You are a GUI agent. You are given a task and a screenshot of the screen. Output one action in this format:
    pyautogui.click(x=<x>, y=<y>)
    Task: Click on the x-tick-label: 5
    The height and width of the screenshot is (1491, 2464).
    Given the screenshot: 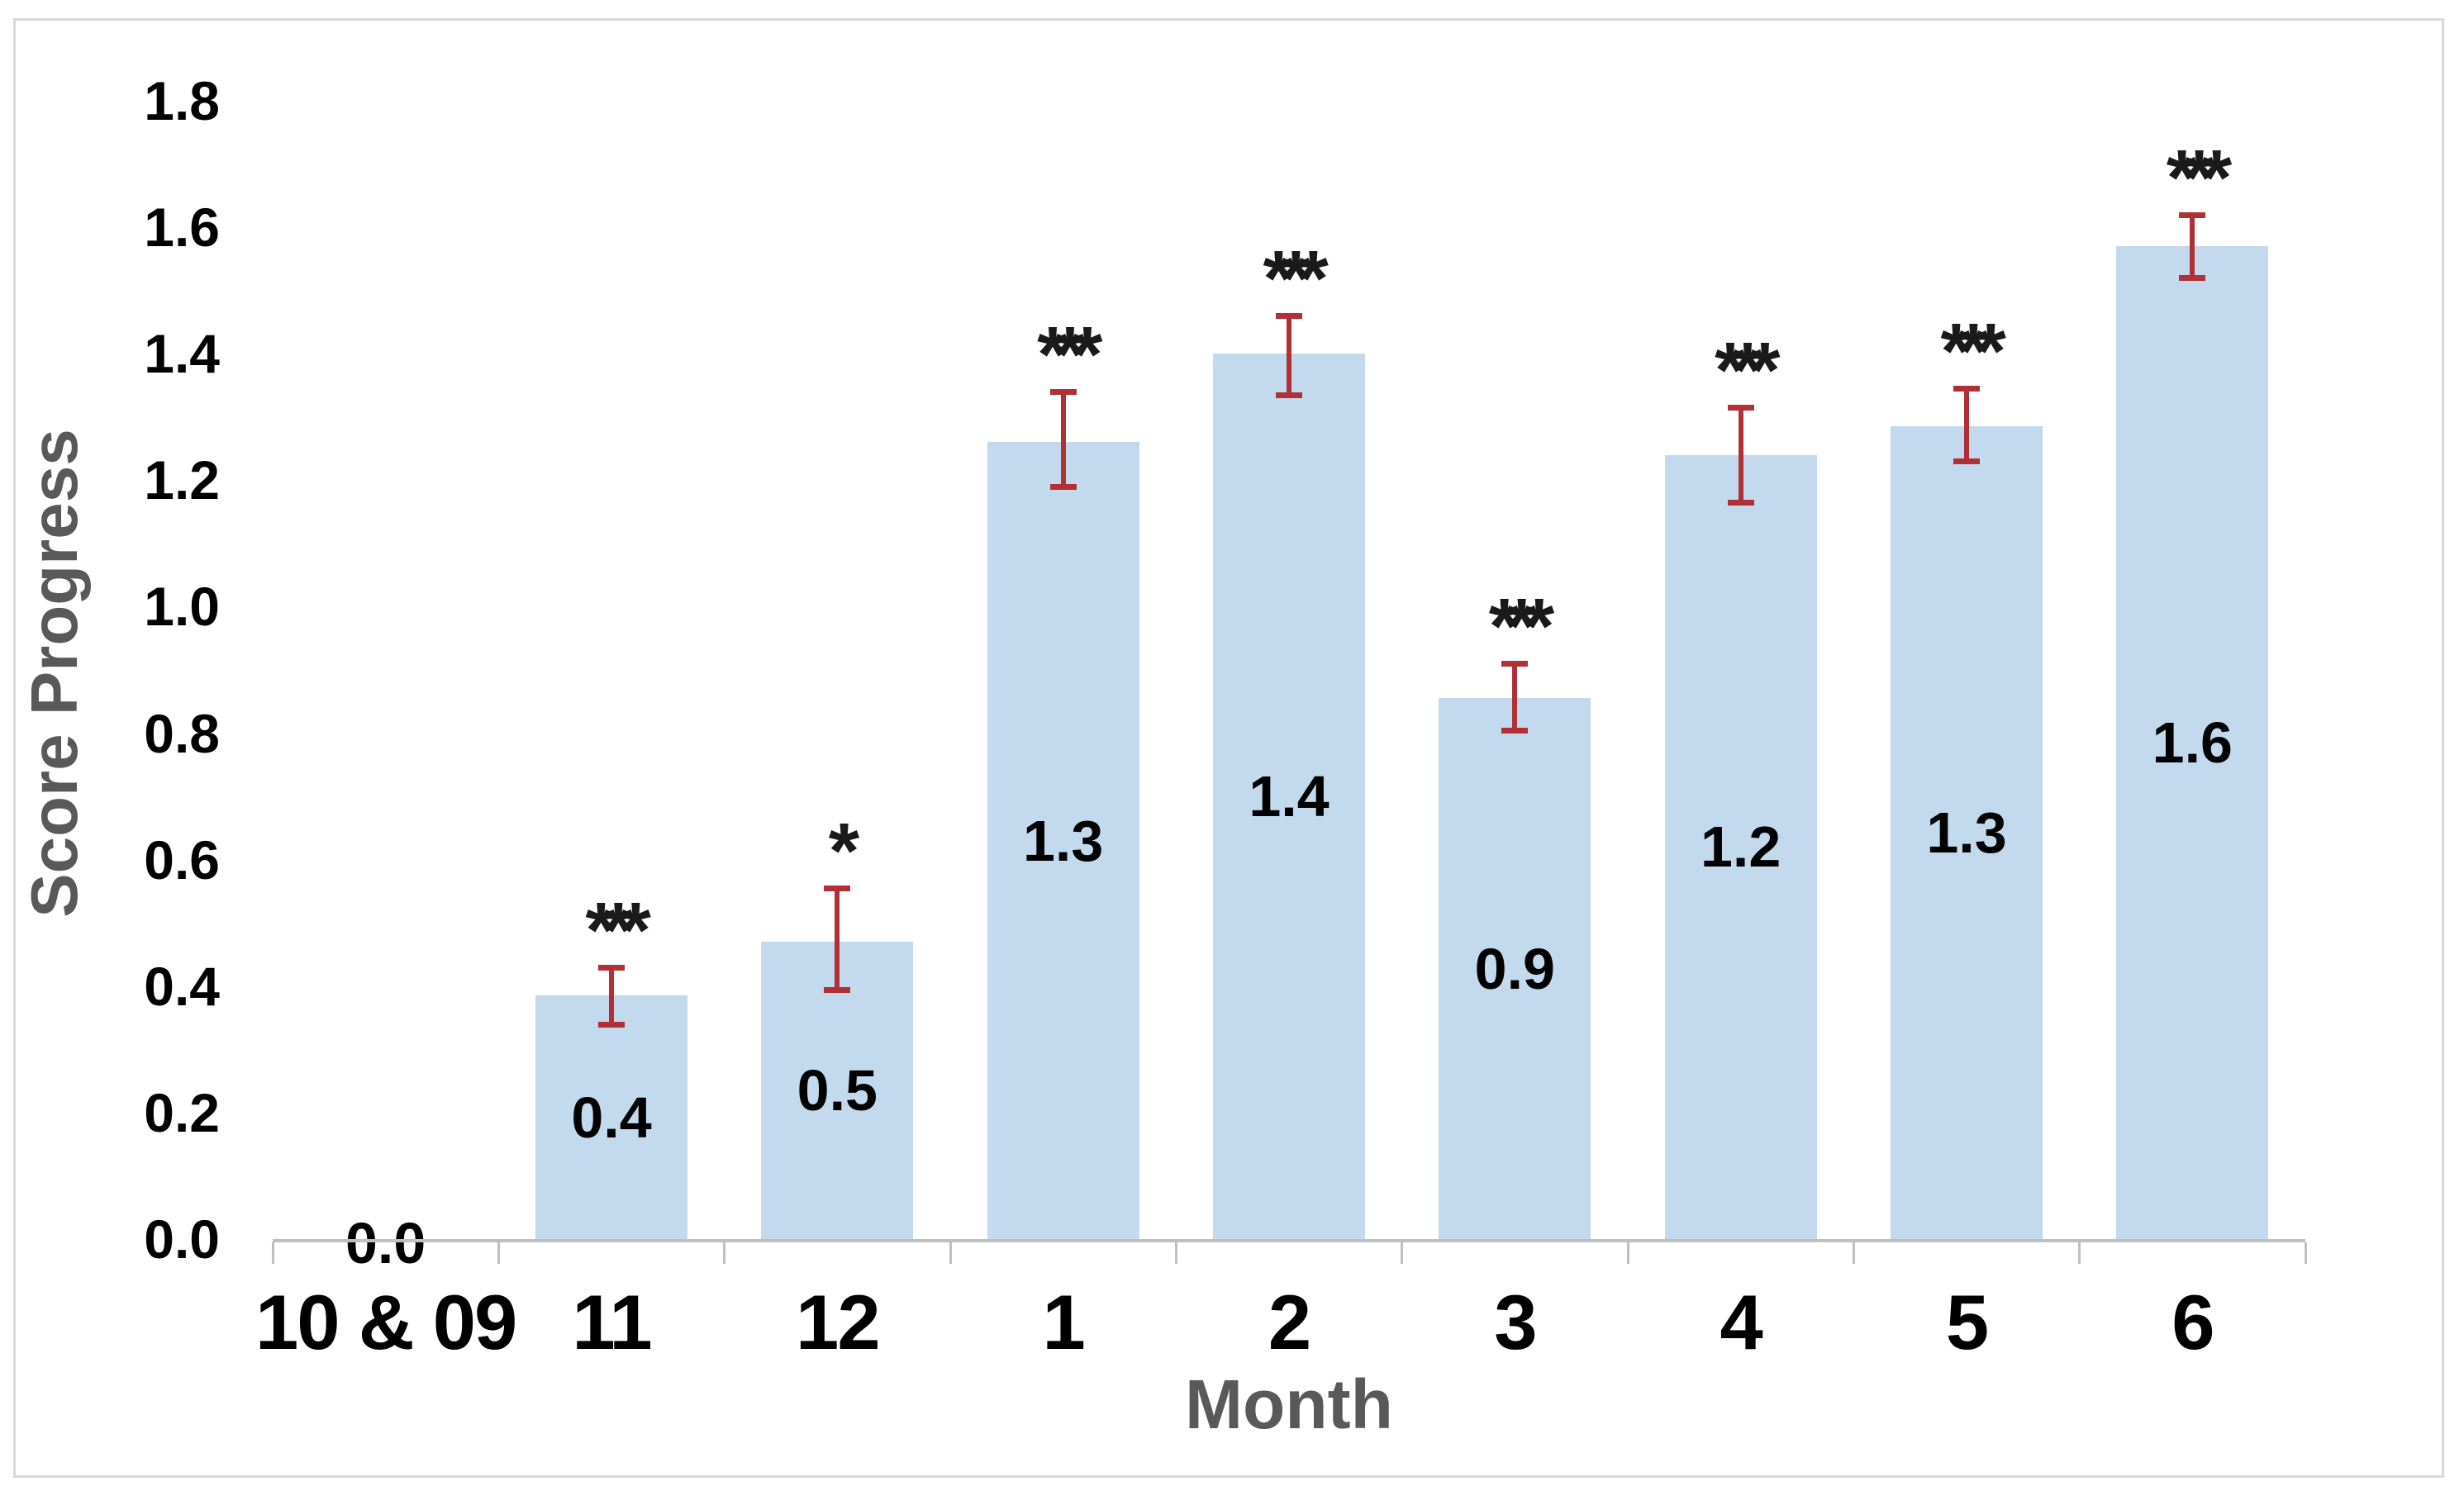 What is the action you would take?
    pyautogui.click(x=1967, y=1322)
    